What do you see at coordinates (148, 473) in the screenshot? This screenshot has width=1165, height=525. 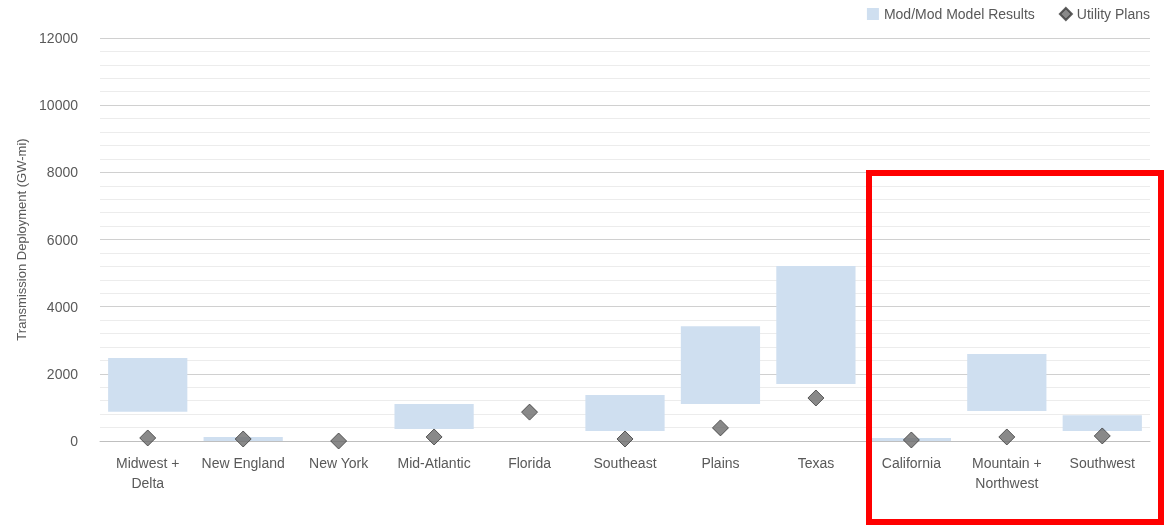 I see `x-tick-label: Midwest + Delta` at bounding box center [148, 473].